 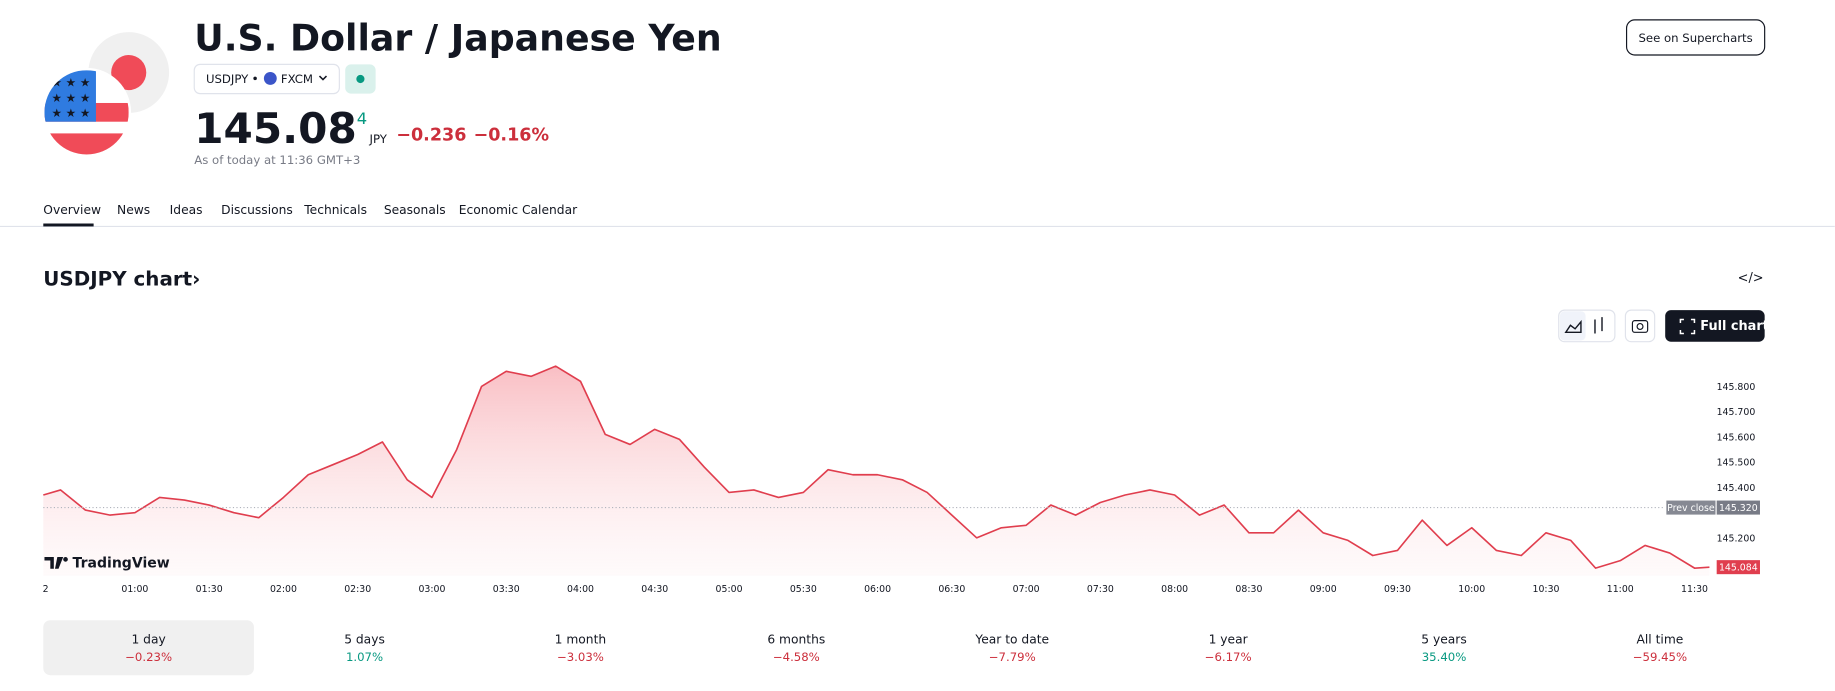 What do you see at coordinates (121, 279) in the screenshot?
I see `section-title: USDJPY chart›` at bounding box center [121, 279].